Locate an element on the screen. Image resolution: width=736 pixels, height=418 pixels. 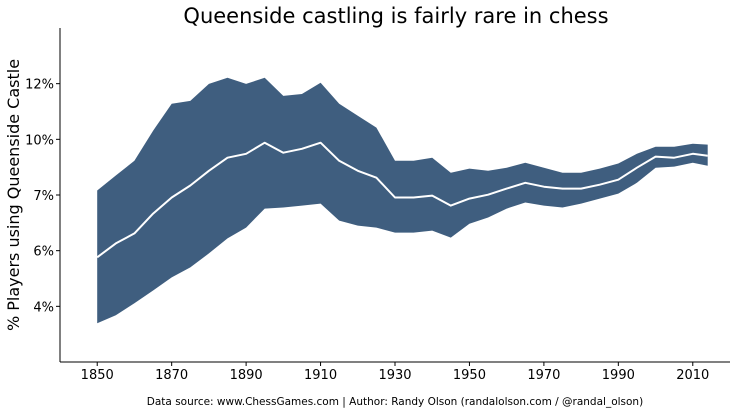
y-tick-label: 4% is located at coordinates (43, 307).